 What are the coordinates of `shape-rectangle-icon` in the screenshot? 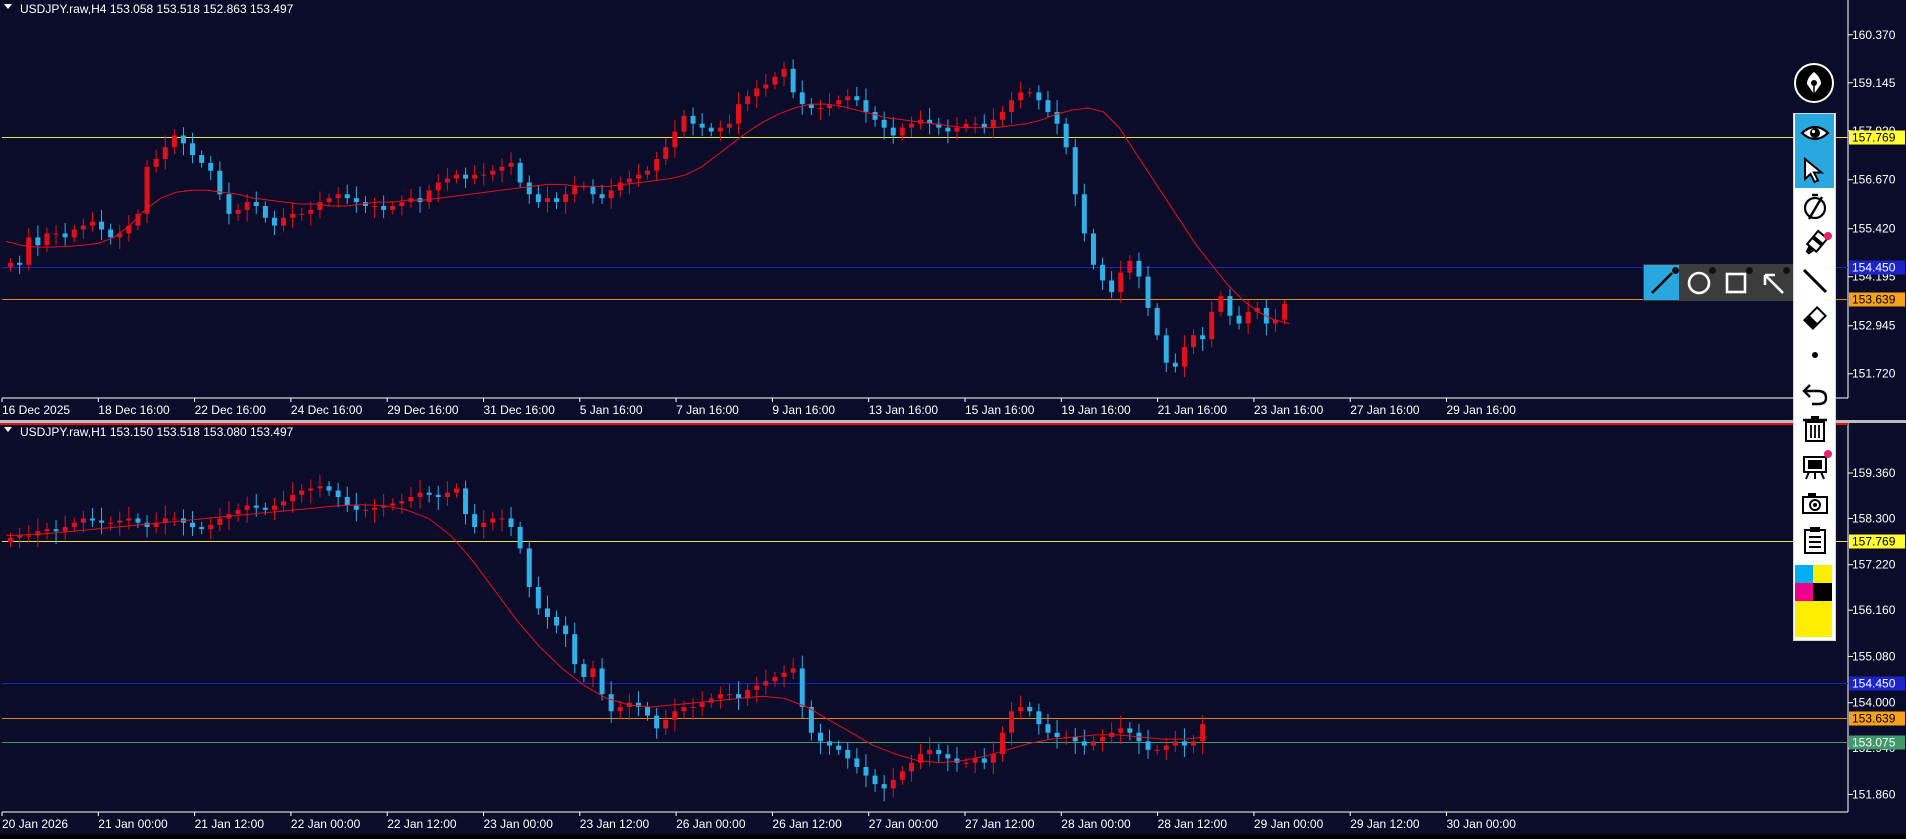 It's located at (1735, 282).